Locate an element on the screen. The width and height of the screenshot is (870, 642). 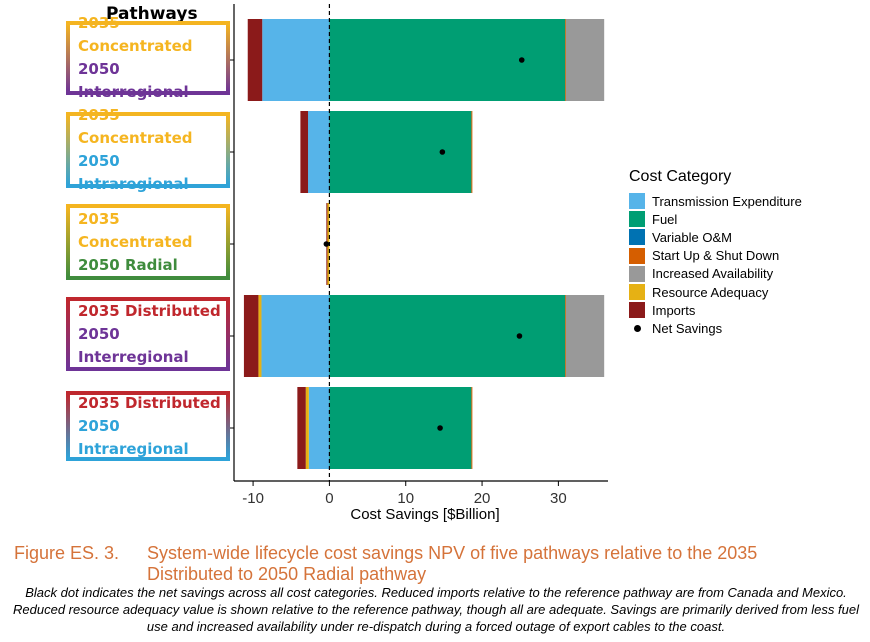
legend-item: Variable O&M is located at coordinates (715, 237).